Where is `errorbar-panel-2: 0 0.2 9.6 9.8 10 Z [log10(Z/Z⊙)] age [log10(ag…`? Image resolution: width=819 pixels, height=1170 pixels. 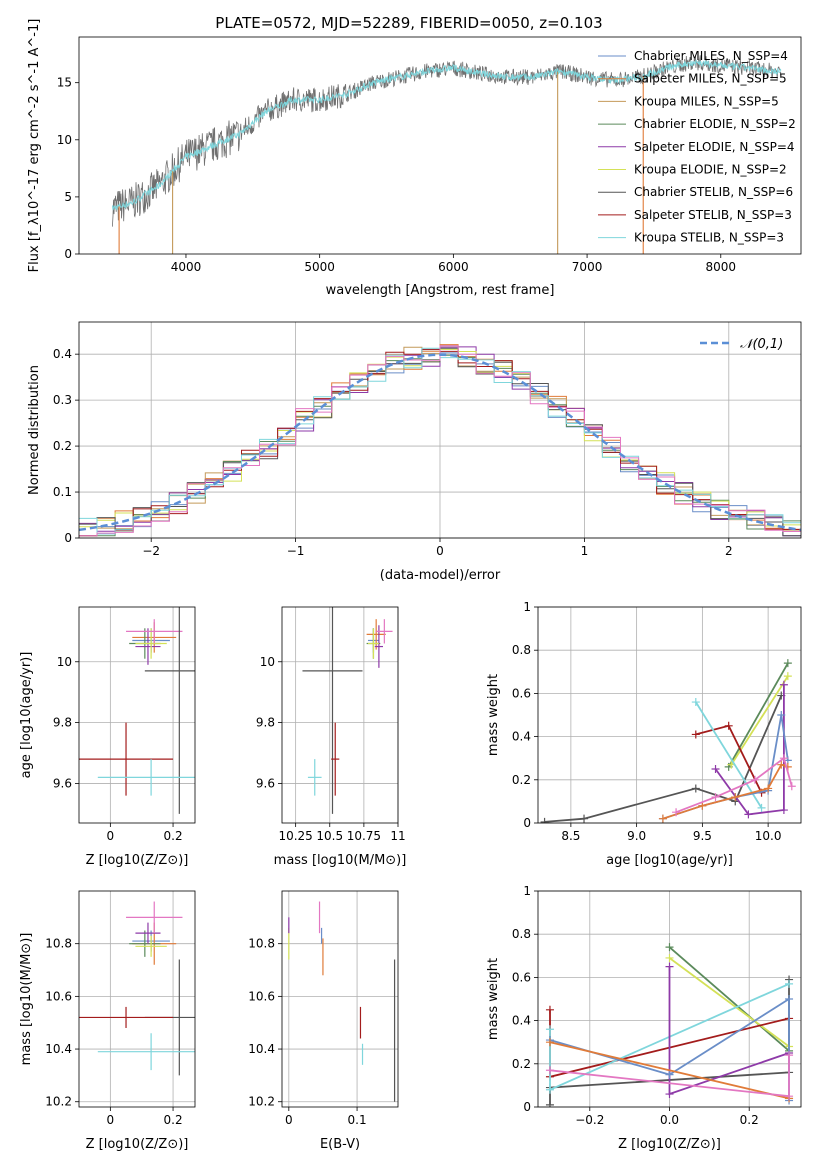 errorbar-panel-2: 0 0.2 9.6 9.8 10 Z [log10(Z/Z⊙)] age [log10(ag… is located at coordinates (107, 737).